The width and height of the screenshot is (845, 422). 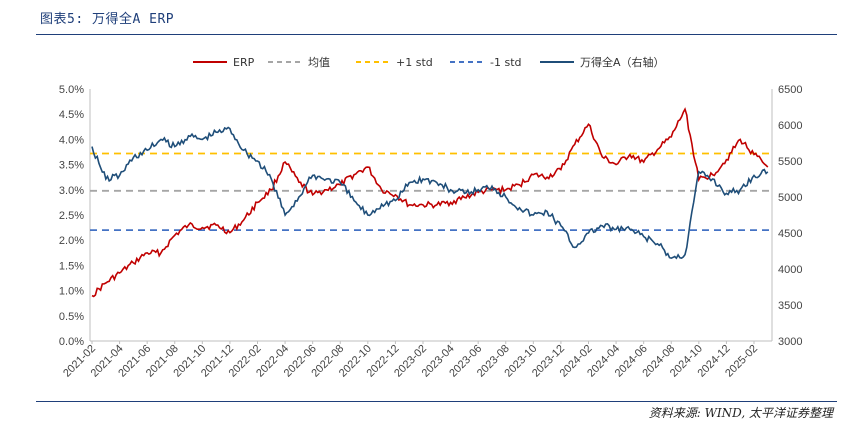 What do you see at coordinates (790, 270) in the screenshot?
I see `right-tick-label: 4000` at bounding box center [790, 270].